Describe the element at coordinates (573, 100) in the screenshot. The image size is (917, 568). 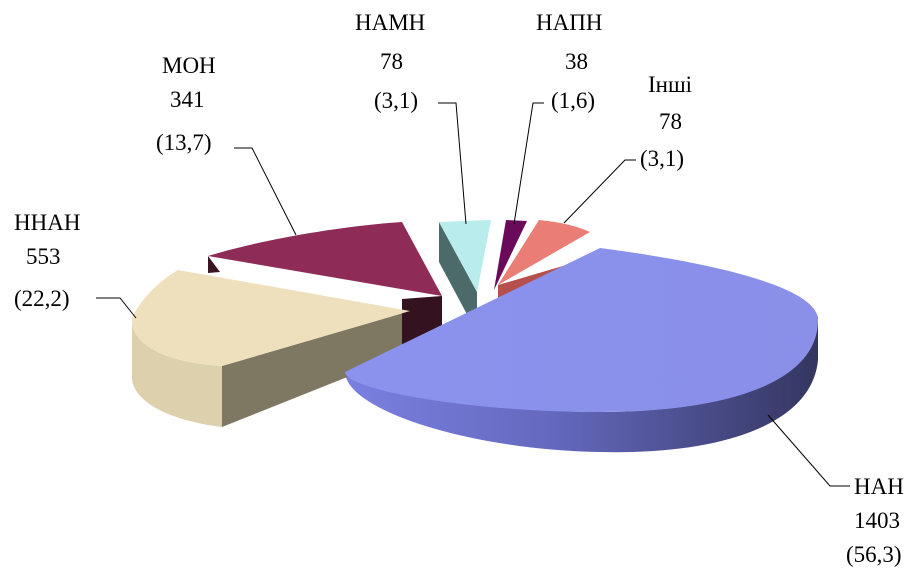
I see `label-napn-percent: (1,6)` at that location.